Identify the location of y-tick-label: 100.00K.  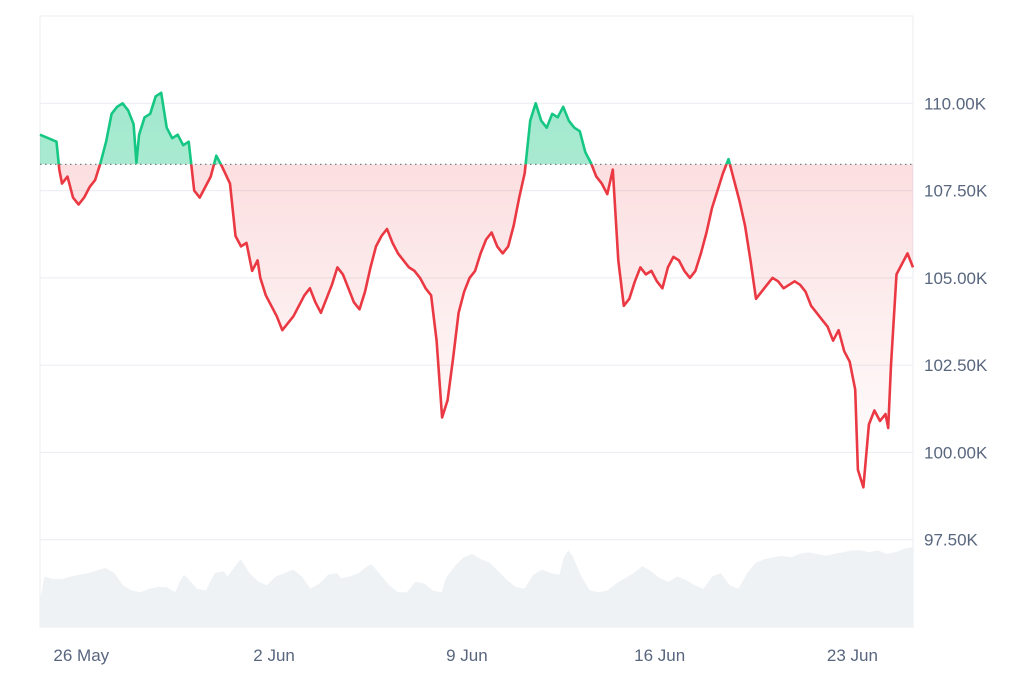
(956, 452).